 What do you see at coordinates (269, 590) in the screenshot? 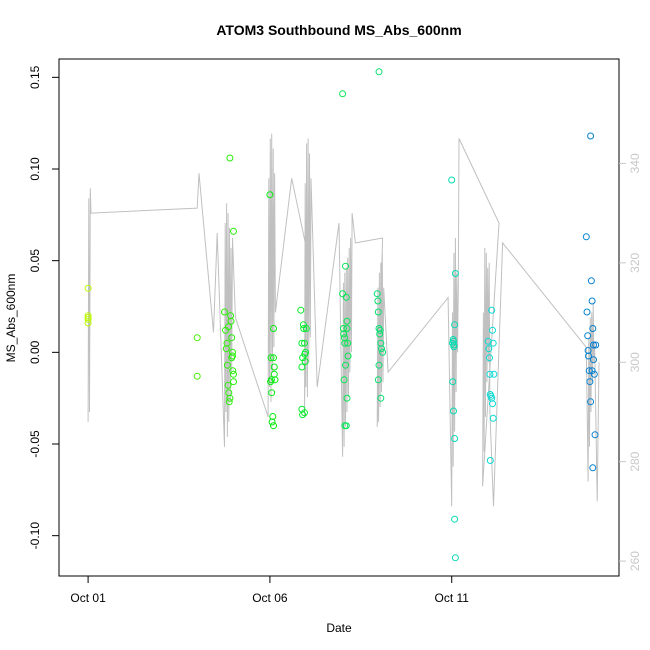
I see `x-axis: Oct 01 Oct 06 Oct 11` at bounding box center [269, 590].